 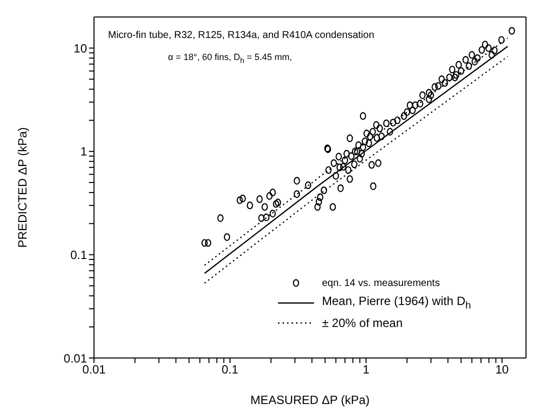 I want to click on annotation: α = 18°, 60 fins, D$_{h}$ = 5.45 mm,, so click(x=230, y=58).